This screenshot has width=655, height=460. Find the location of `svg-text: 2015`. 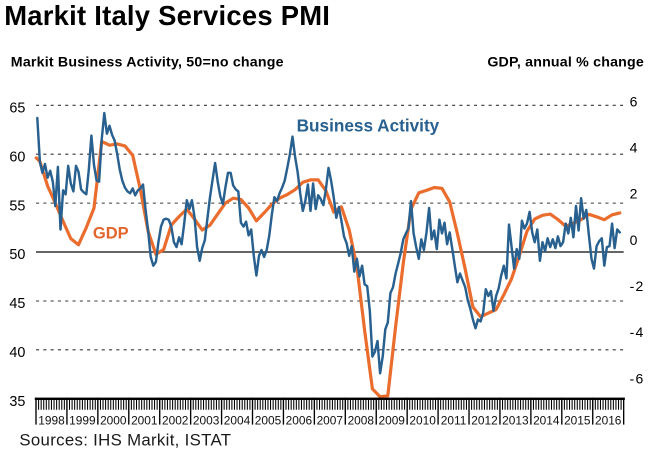

svg-text: 2015 is located at coordinates (577, 420).